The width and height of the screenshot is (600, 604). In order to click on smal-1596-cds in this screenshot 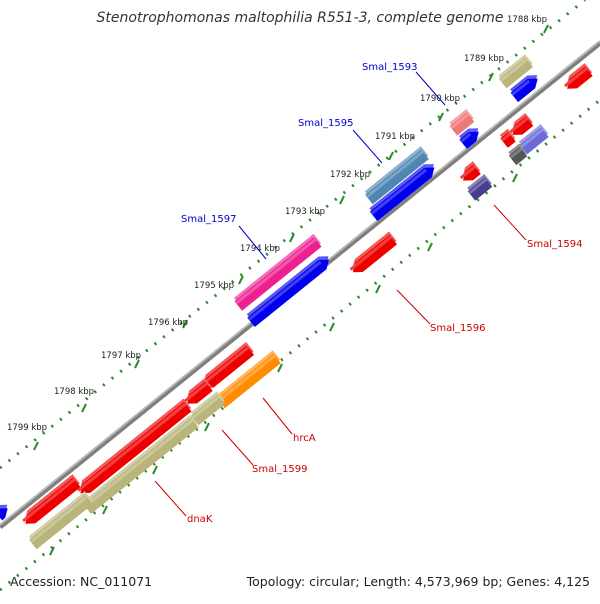, I will do `click(375, 253)`.